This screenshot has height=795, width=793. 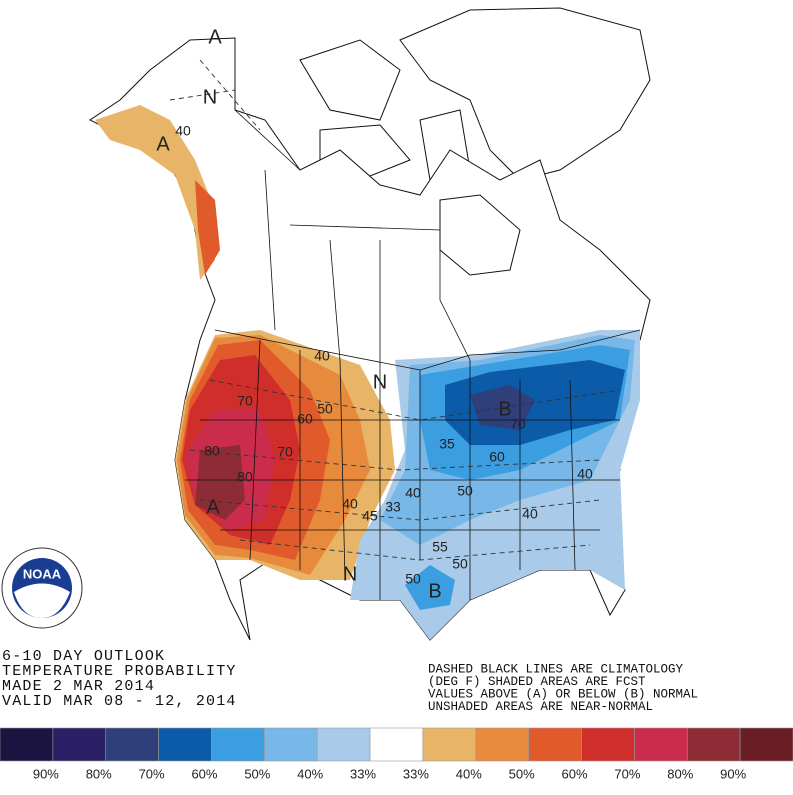 What do you see at coordinates (393, 507) in the screenshot?
I see `map-label: 33` at bounding box center [393, 507].